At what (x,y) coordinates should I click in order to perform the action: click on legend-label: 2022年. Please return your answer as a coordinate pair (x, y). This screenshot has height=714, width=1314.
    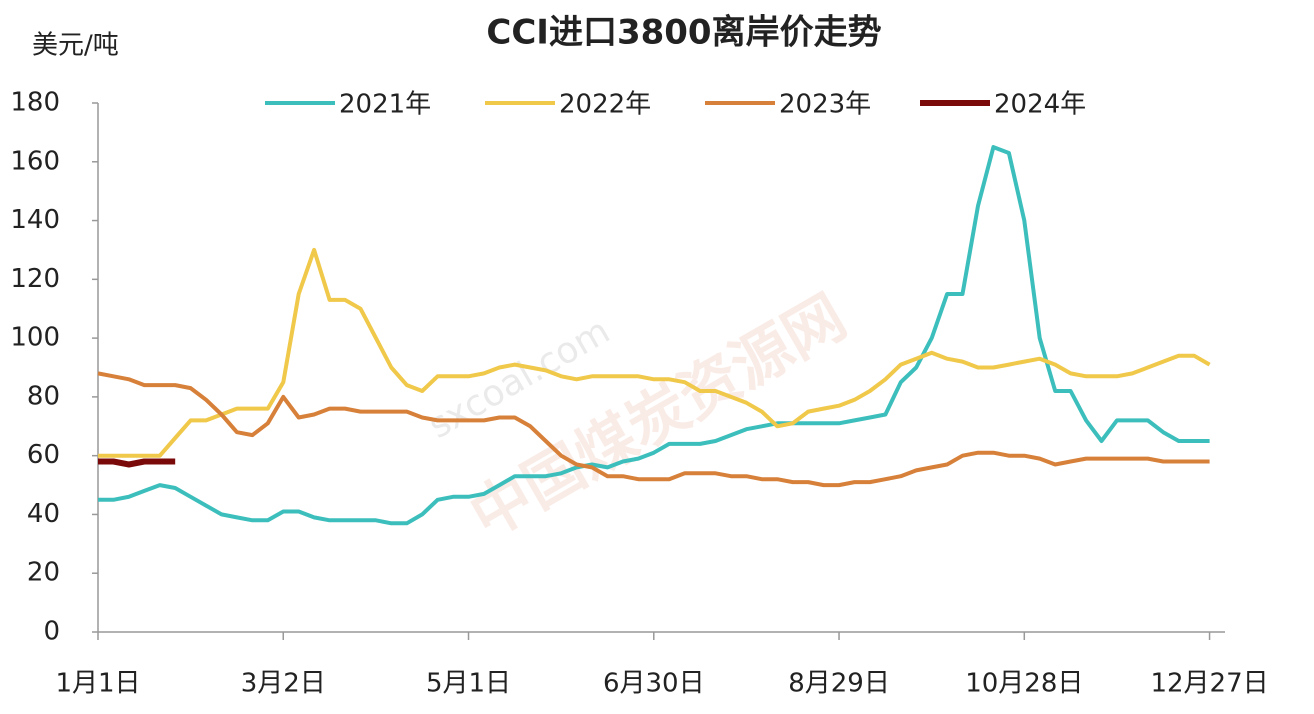
    Looking at the image, I should click on (605, 105).